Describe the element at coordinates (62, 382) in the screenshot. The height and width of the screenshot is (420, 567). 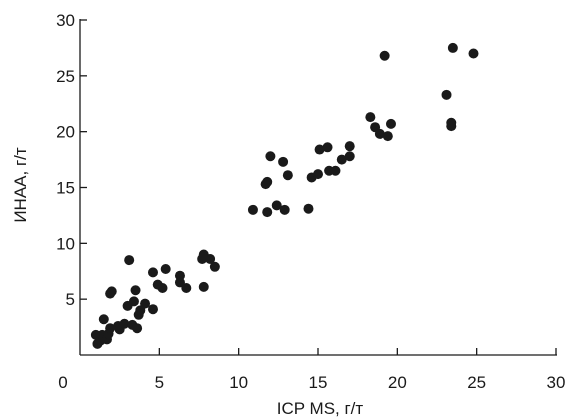
I see `x-tick-label: 0` at that location.